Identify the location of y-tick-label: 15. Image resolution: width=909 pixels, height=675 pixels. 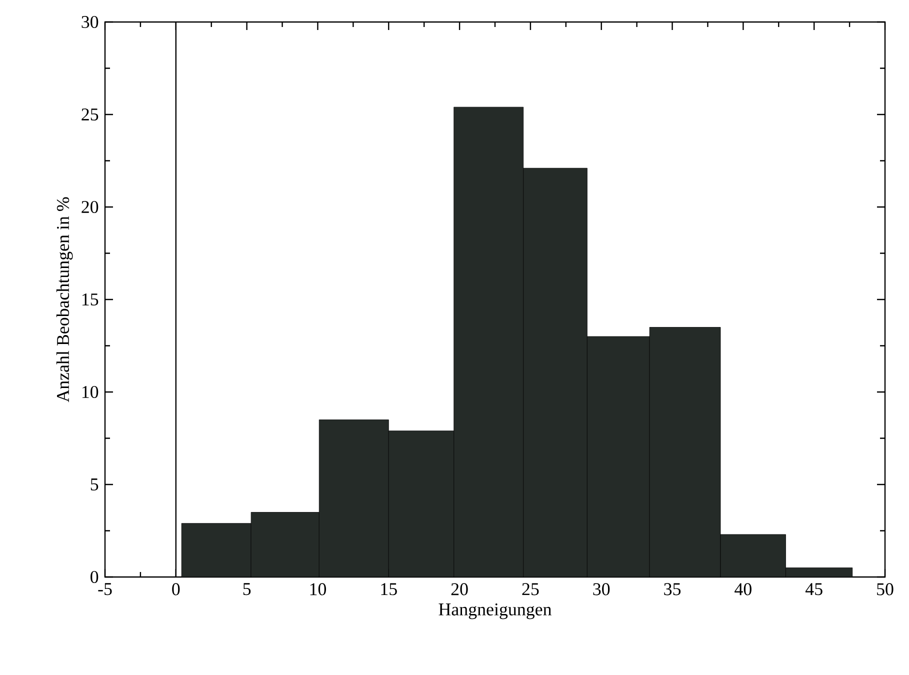
(90, 299).